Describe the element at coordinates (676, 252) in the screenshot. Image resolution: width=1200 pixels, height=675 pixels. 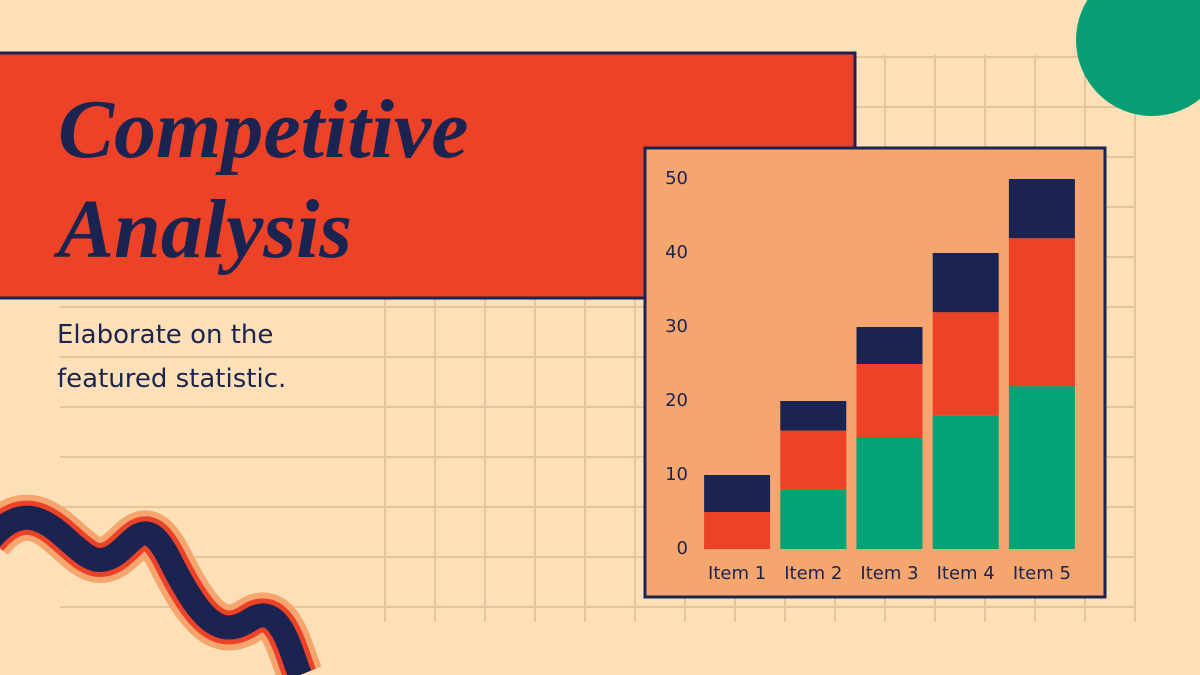
I see `y-tick-label: 40` at that location.